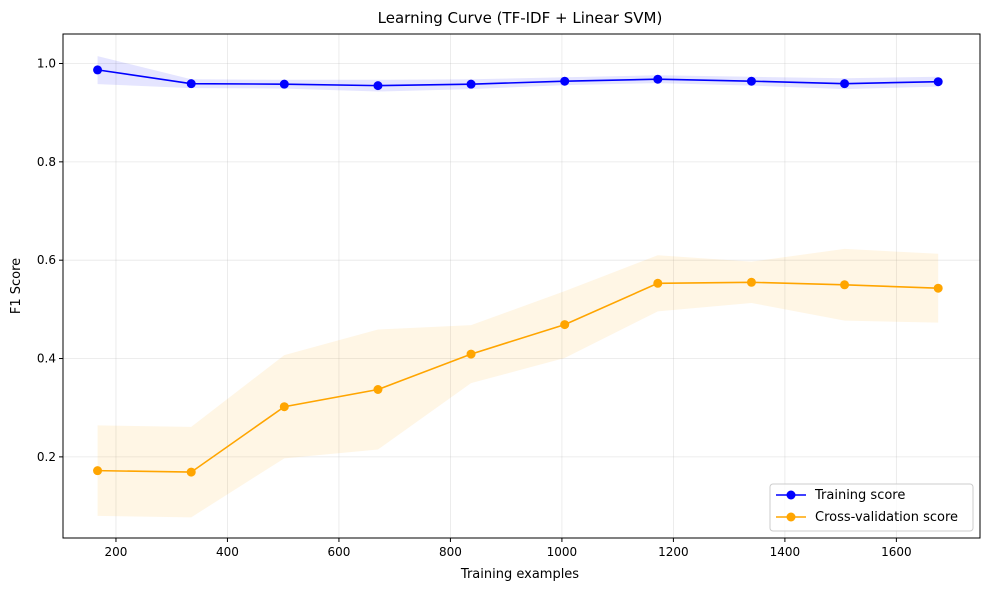 This screenshot has width=989, height=590. Describe the element at coordinates (791, 495) in the screenshot. I see `legend-training-swatch-marker` at that location.